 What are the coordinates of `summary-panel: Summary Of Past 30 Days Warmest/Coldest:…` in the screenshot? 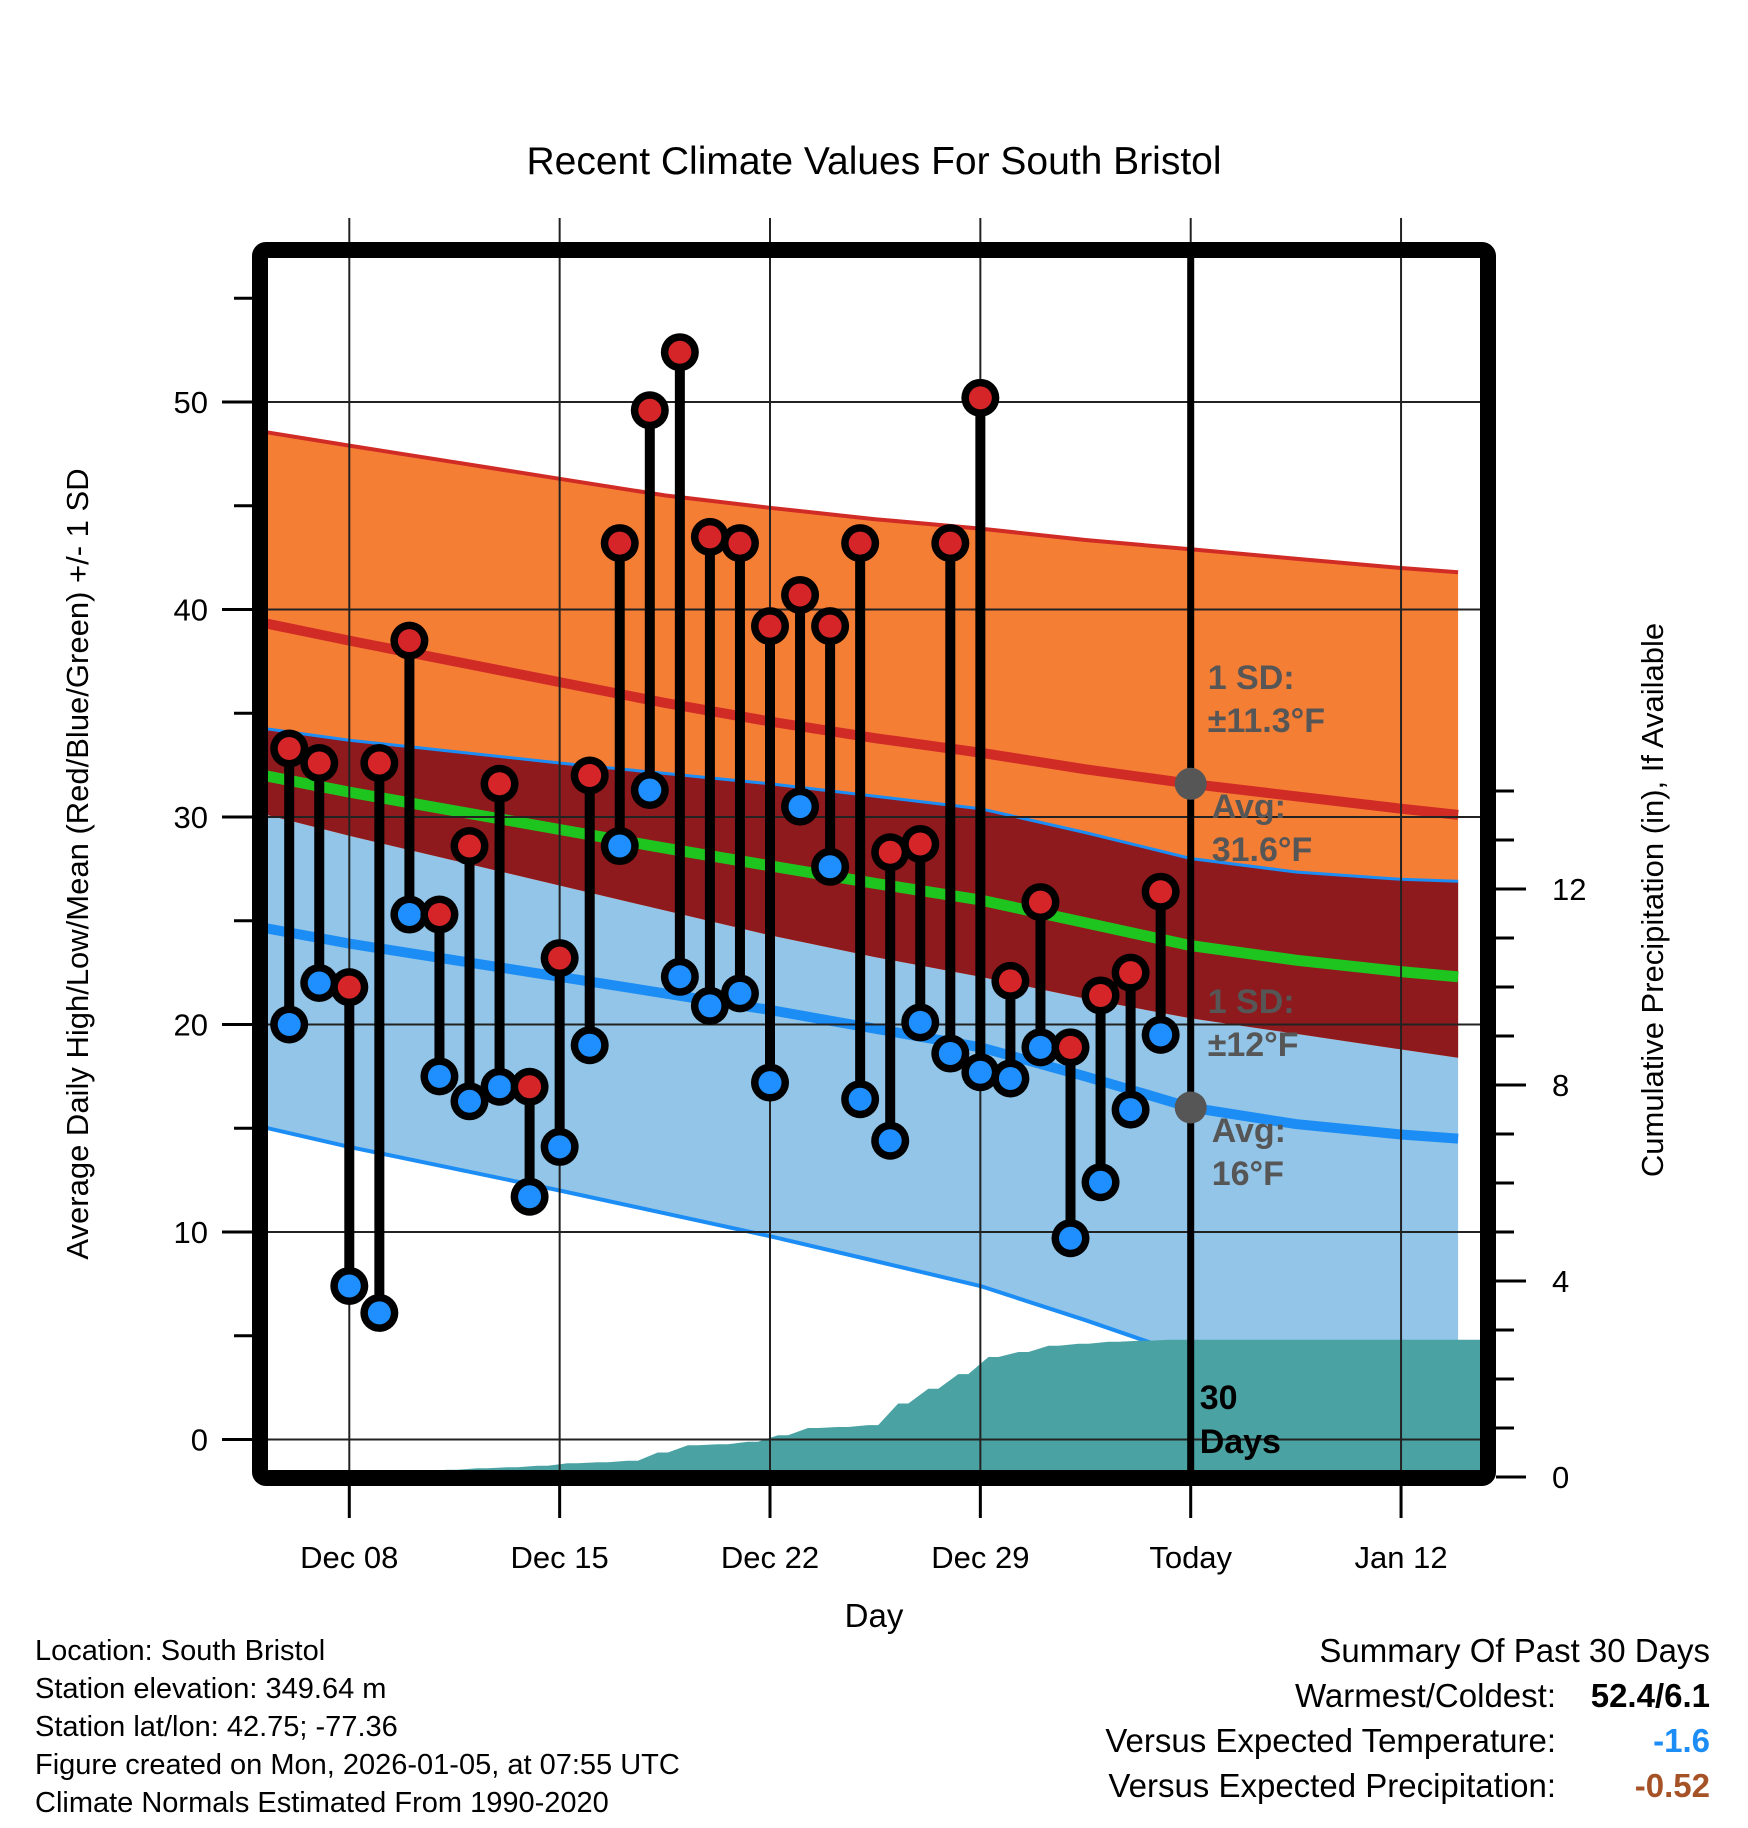 It's located at (1407, 1718).